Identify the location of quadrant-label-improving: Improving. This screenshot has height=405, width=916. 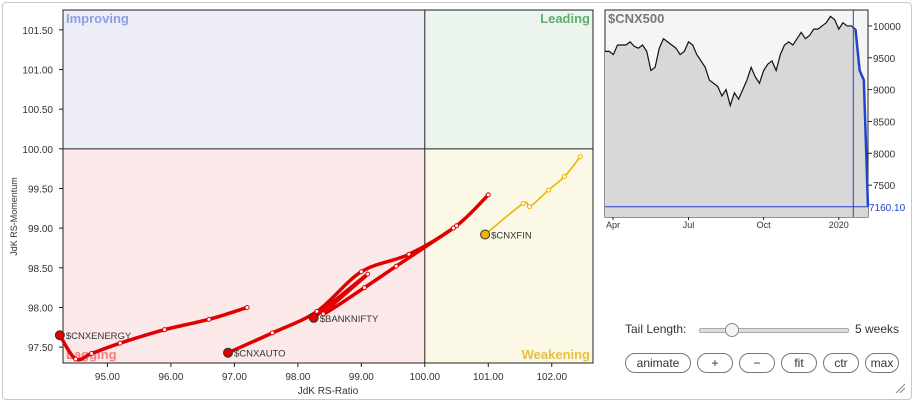
(97, 18).